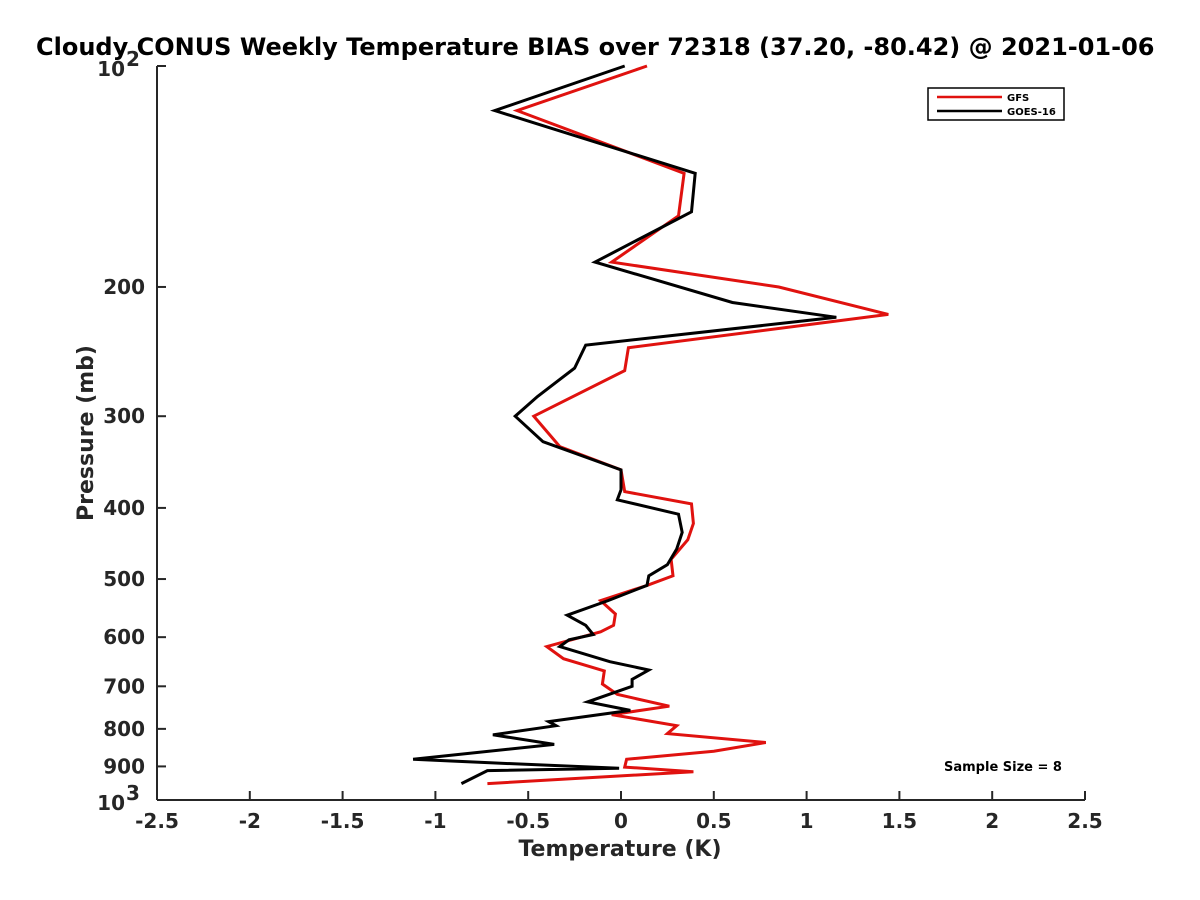  What do you see at coordinates (133, 59) in the screenshot?
I see `y-tick-label-exponent: 2` at bounding box center [133, 59].